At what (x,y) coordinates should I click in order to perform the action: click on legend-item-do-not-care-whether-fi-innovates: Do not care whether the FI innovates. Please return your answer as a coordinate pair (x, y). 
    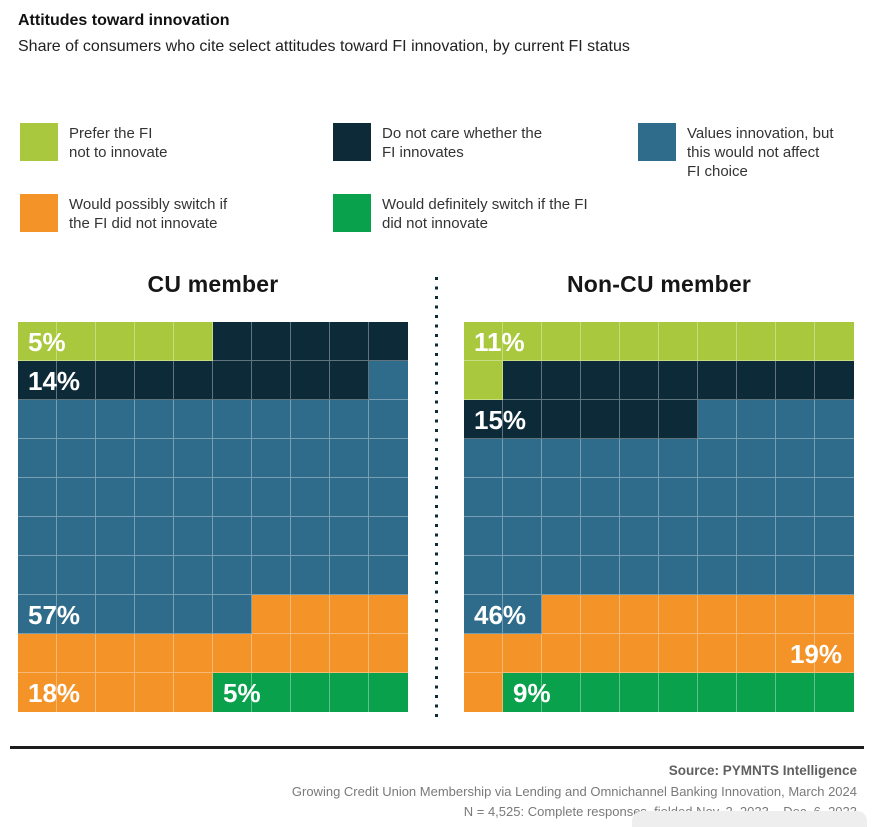
    Looking at the image, I should click on (485, 152).